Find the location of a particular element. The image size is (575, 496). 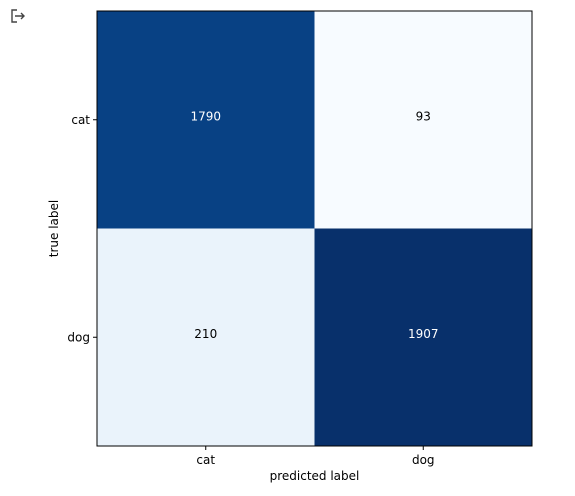

cell-value-label: 1790 is located at coordinates (205, 116).